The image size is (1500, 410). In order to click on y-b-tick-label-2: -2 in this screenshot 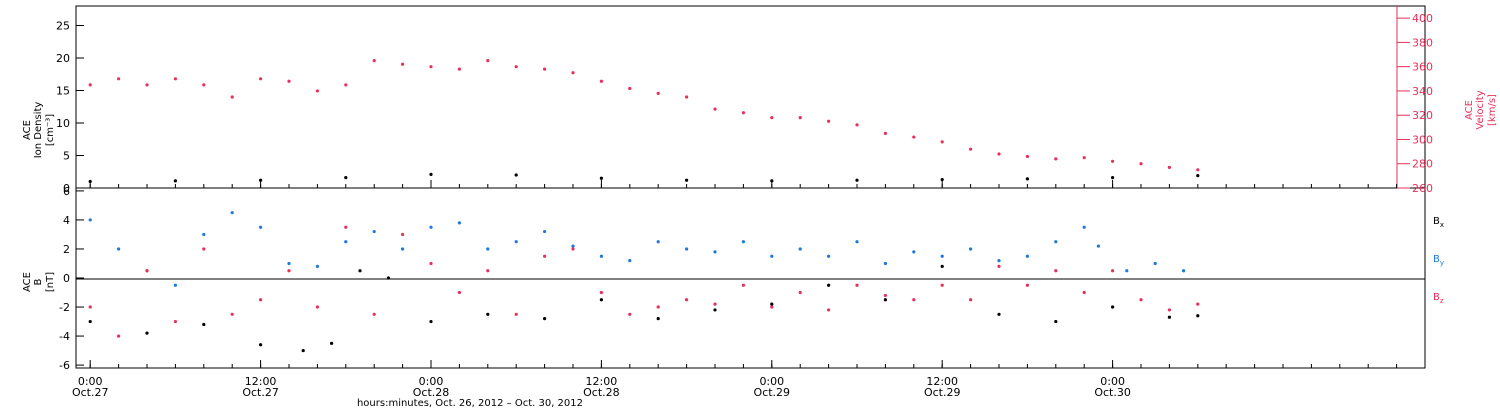, I will do `click(64, 307)`.